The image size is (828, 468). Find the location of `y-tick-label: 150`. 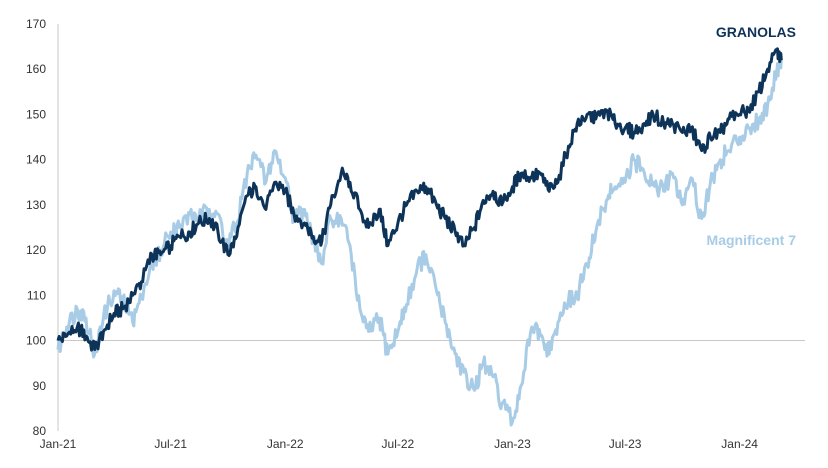

y-tick-label: 150 is located at coordinates (36, 114).